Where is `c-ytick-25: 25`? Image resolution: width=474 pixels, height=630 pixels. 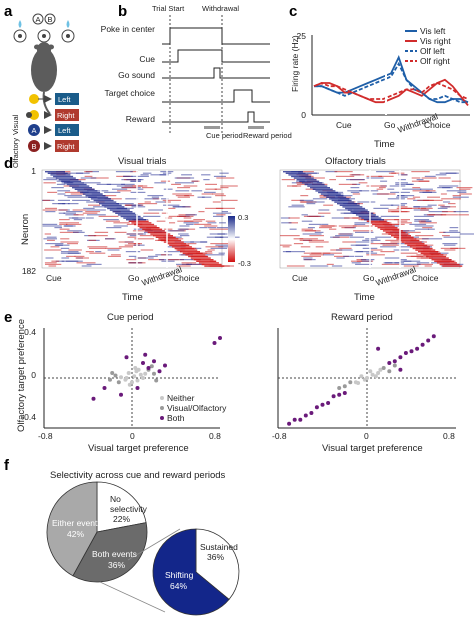 c-ytick-25: 25 is located at coordinates (302, 36).